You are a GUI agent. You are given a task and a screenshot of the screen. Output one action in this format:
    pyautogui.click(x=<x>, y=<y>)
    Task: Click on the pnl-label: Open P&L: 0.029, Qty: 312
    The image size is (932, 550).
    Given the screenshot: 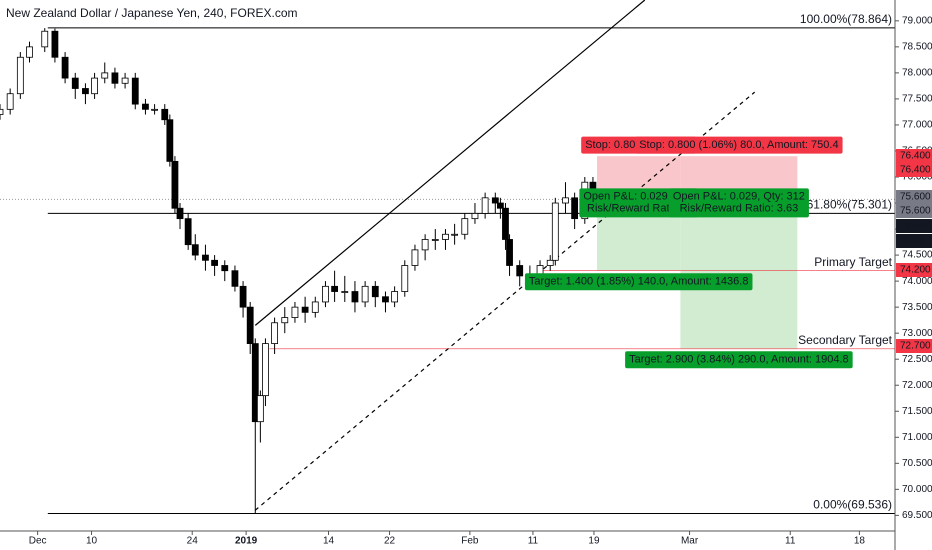 What is the action you would take?
    pyautogui.click(x=739, y=197)
    